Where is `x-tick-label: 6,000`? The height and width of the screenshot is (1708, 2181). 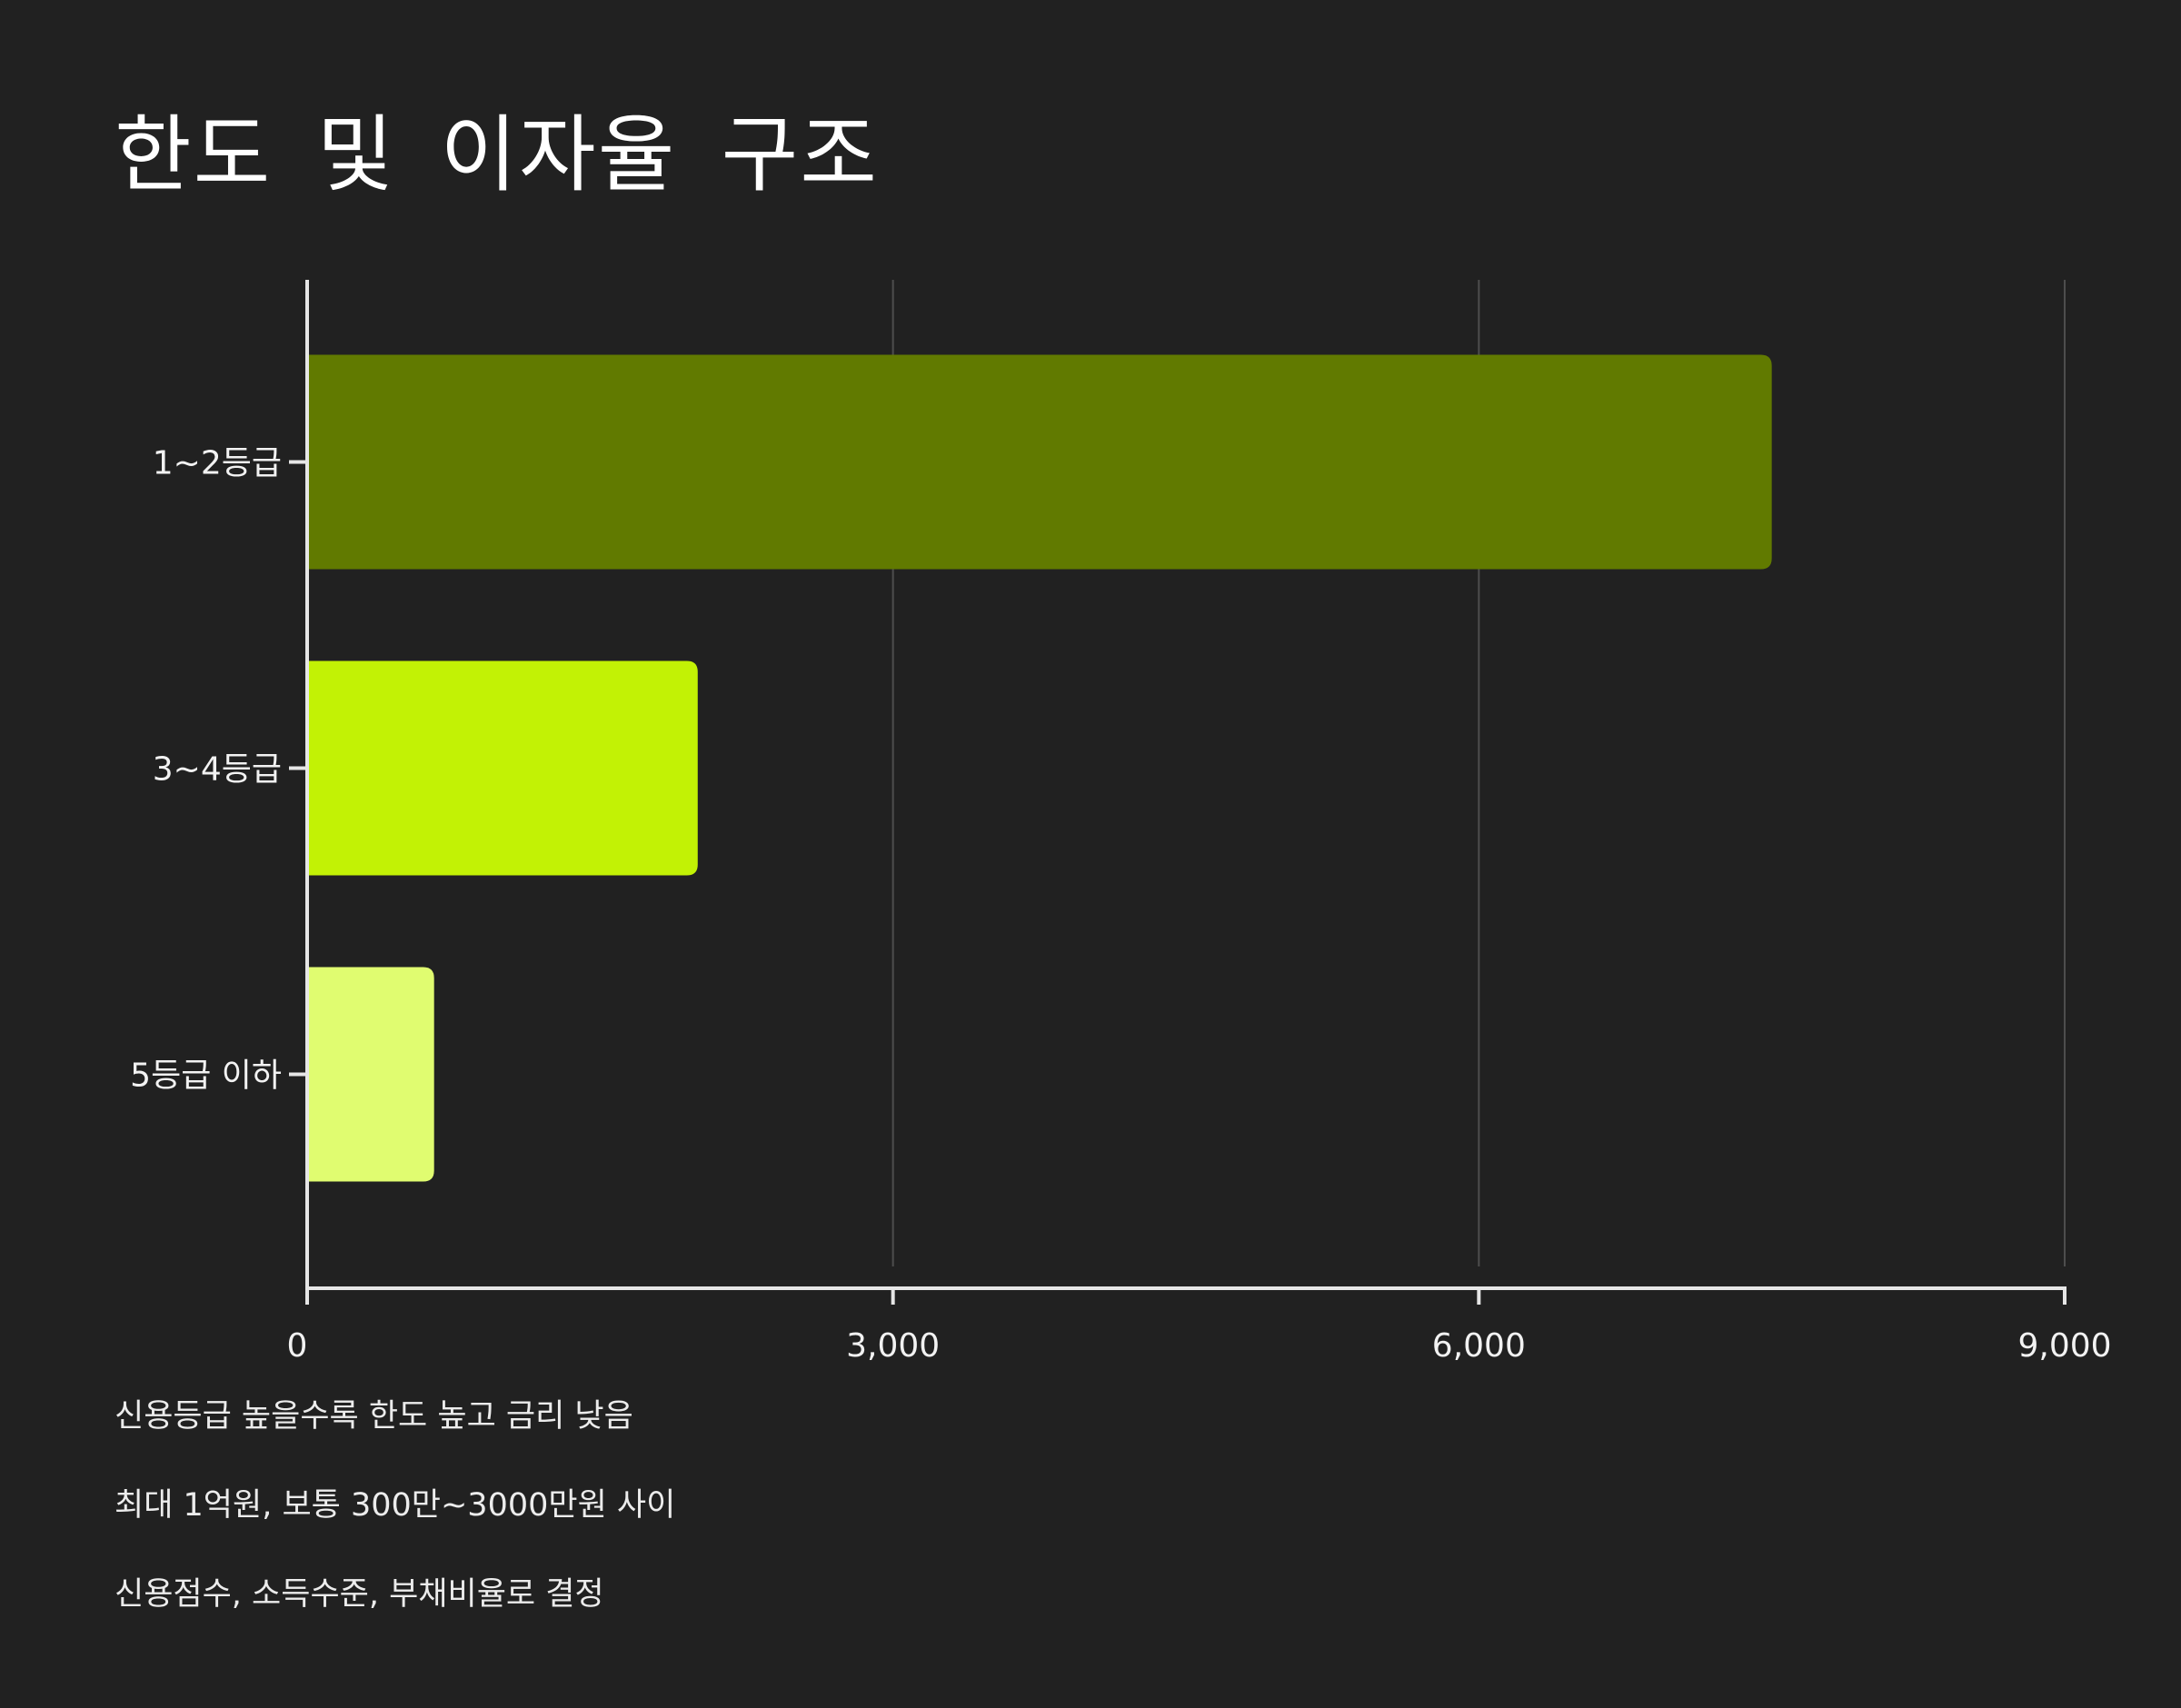
x-tick-label: 6,000 is located at coordinates (1479, 1346).